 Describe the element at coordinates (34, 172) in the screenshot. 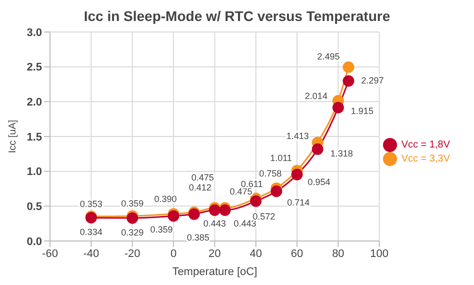

I see `y-tick-label: 1.0` at that location.